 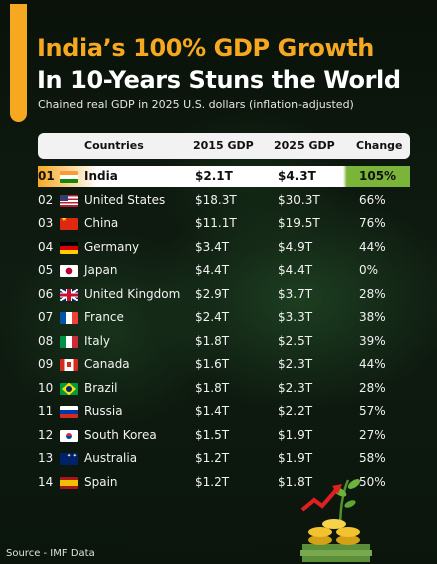 What do you see at coordinates (372, 340) in the screenshot?
I see `change-value: 39%` at bounding box center [372, 340].